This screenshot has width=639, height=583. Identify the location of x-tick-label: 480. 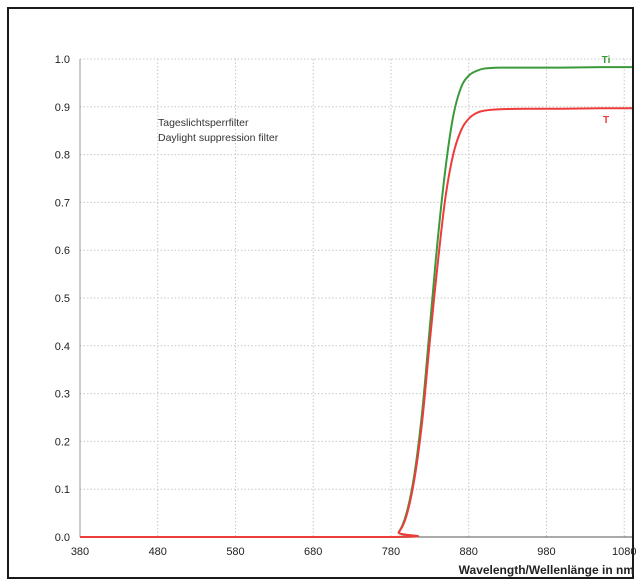
(158, 552).